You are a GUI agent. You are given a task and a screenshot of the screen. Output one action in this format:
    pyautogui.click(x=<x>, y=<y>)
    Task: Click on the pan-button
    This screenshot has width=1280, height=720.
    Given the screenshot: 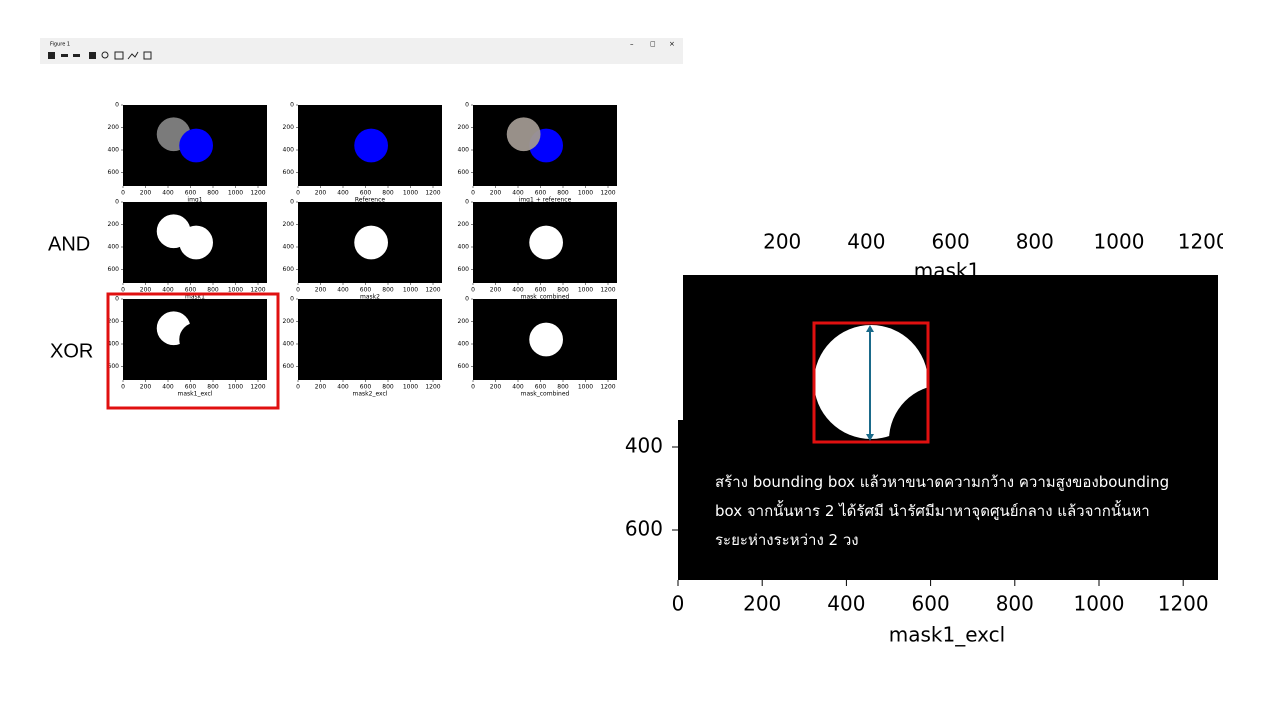 What is the action you would take?
    pyautogui.click(x=92, y=55)
    